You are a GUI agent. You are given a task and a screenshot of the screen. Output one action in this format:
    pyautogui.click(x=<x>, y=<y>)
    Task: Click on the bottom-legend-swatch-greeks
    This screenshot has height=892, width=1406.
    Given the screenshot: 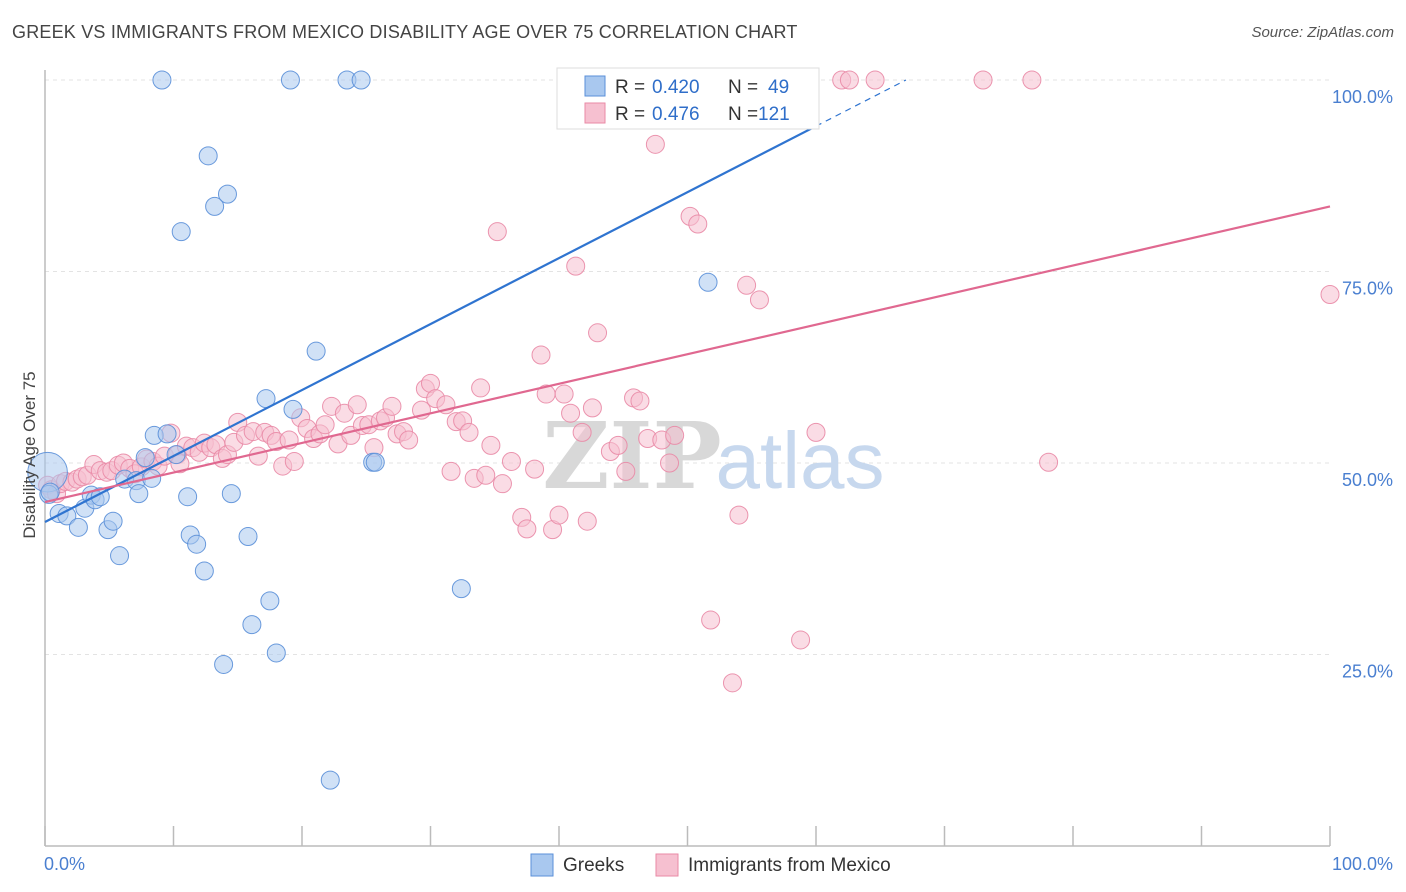 What is the action you would take?
    pyautogui.click(x=542, y=865)
    